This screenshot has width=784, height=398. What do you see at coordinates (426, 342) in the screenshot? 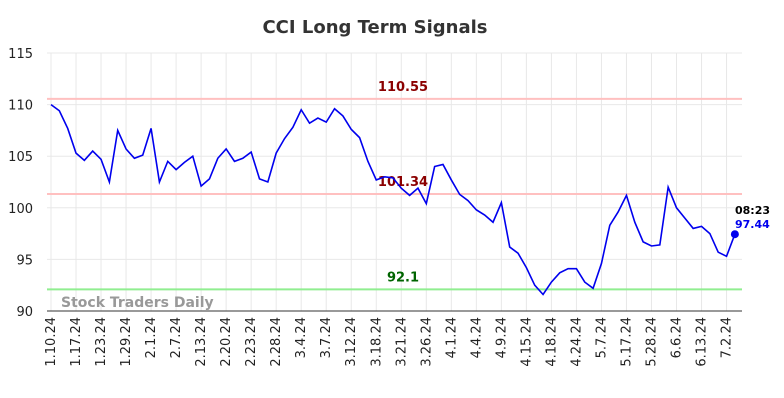
I see `x-tick-label: 3.26.24` at bounding box center [426, 342].